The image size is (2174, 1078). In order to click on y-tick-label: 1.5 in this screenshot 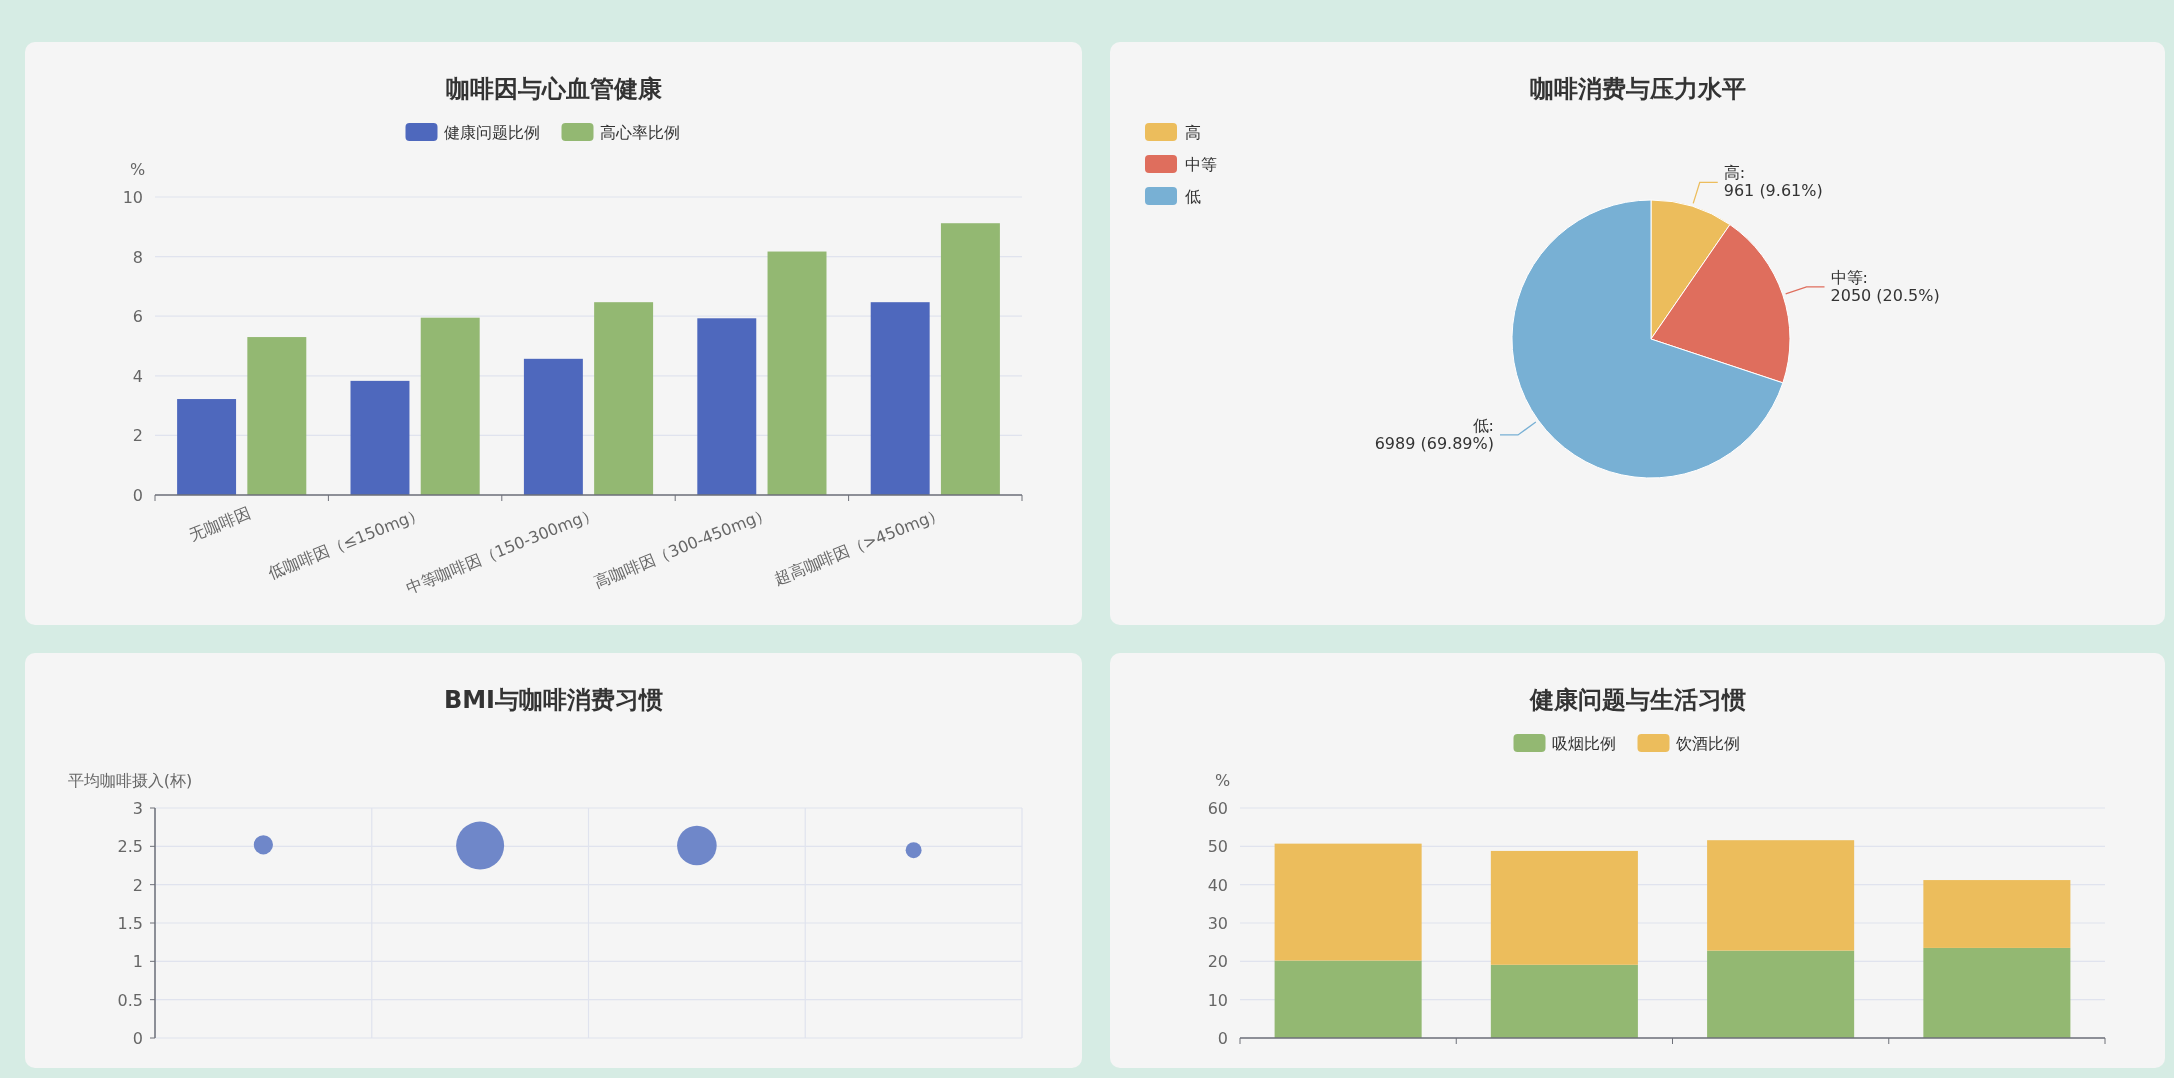, I will do `click(130, 923)`.